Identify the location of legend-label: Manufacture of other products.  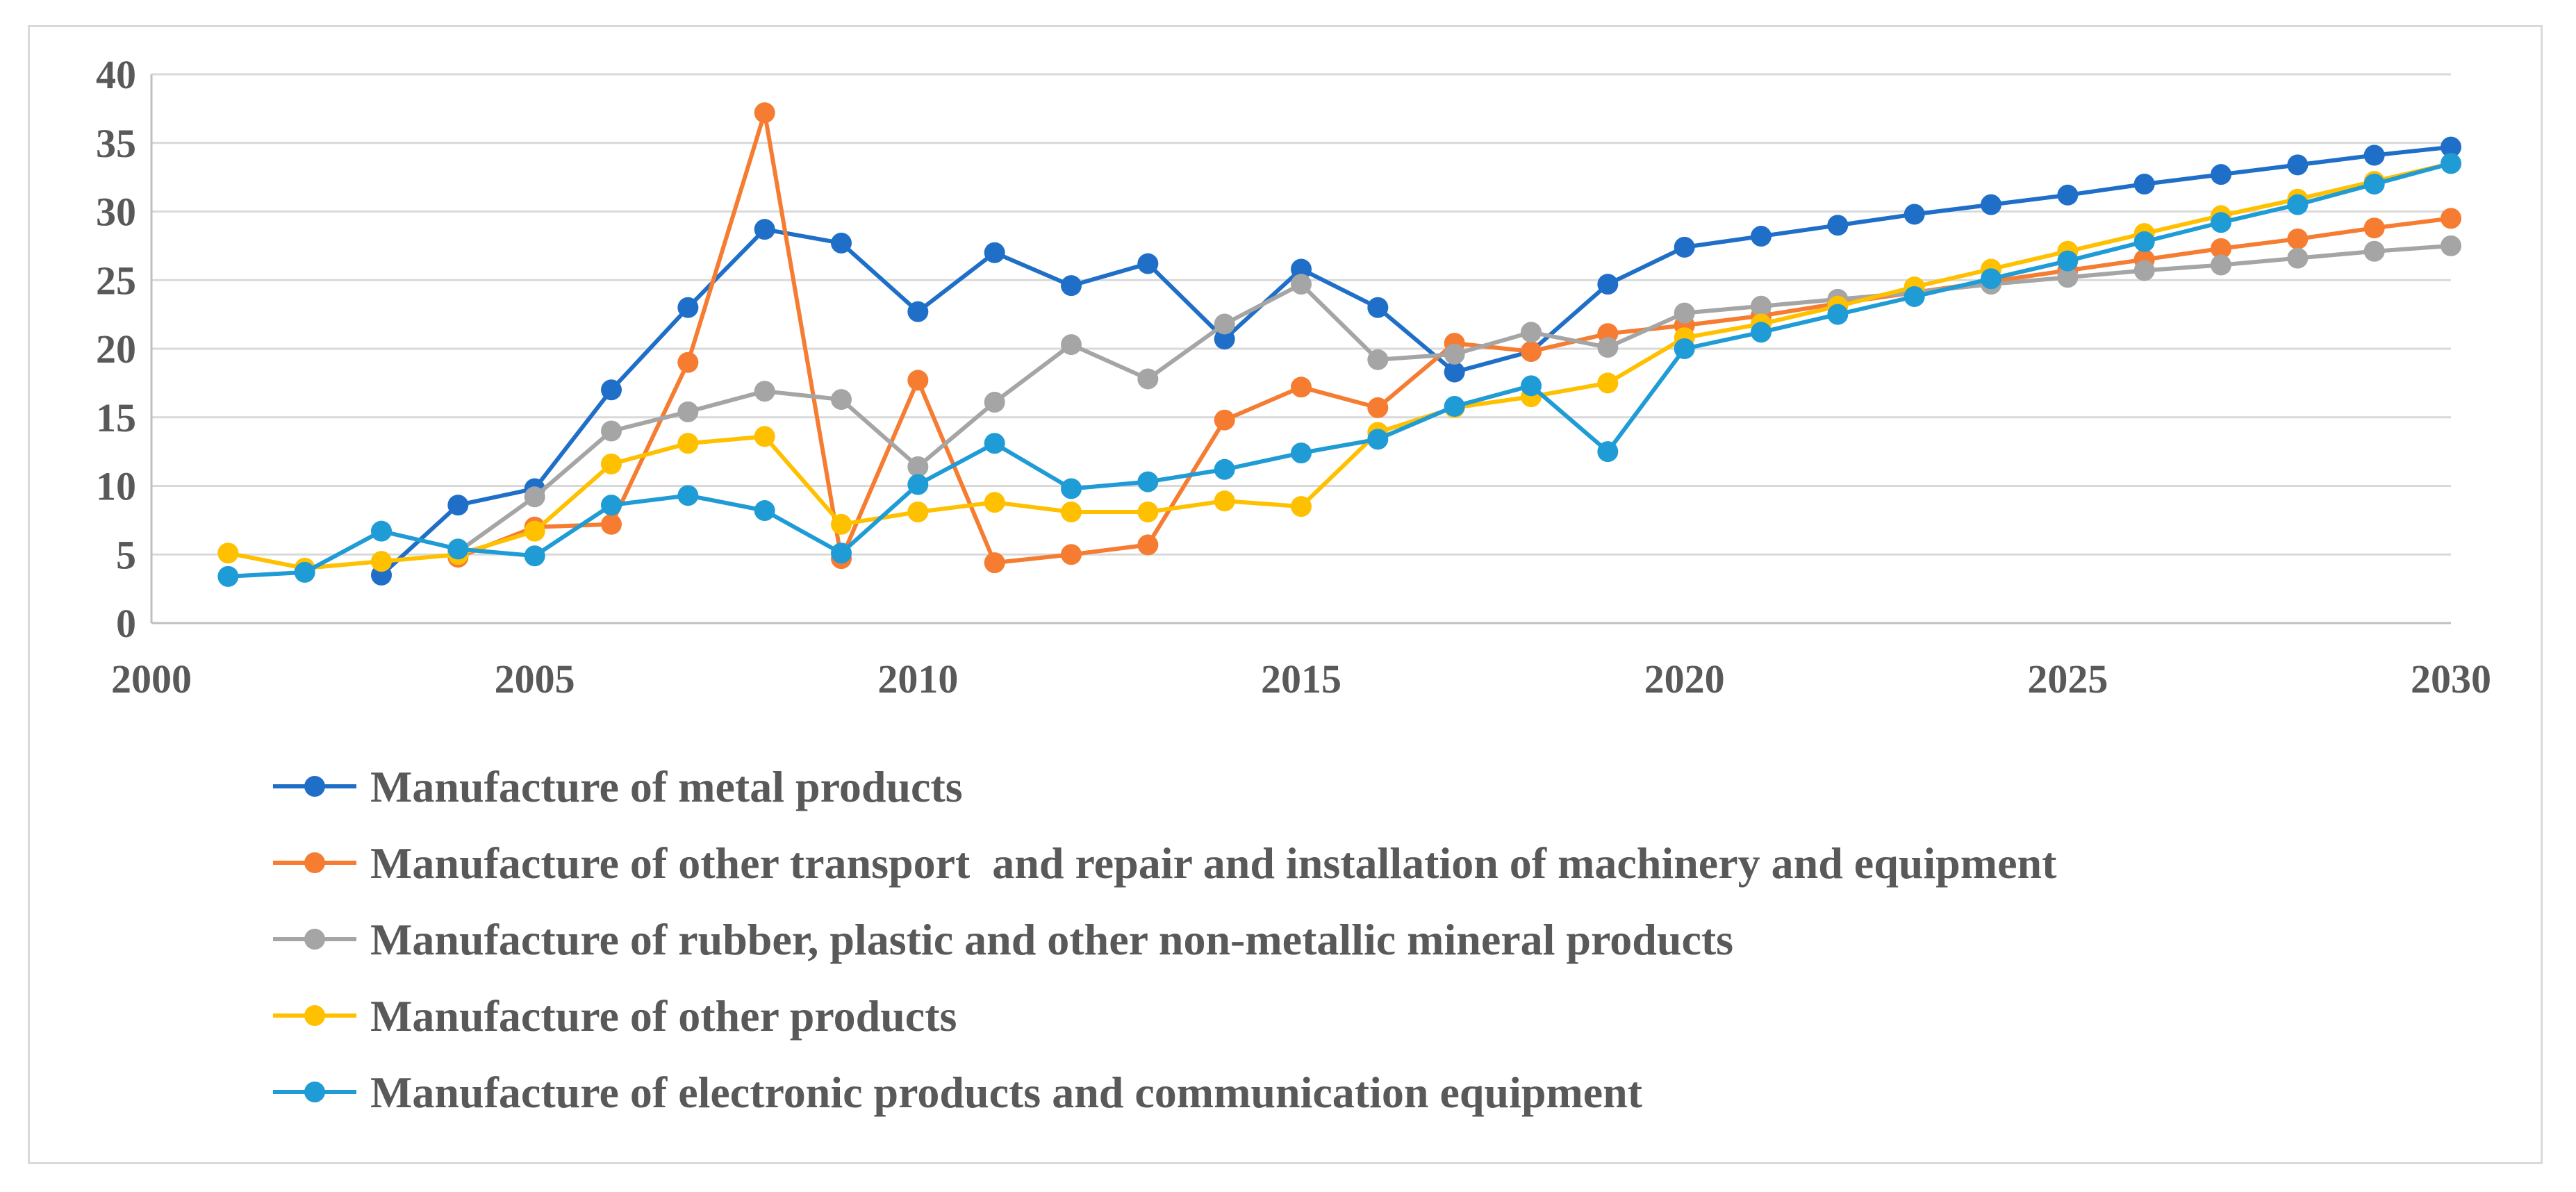
(663, 1016).